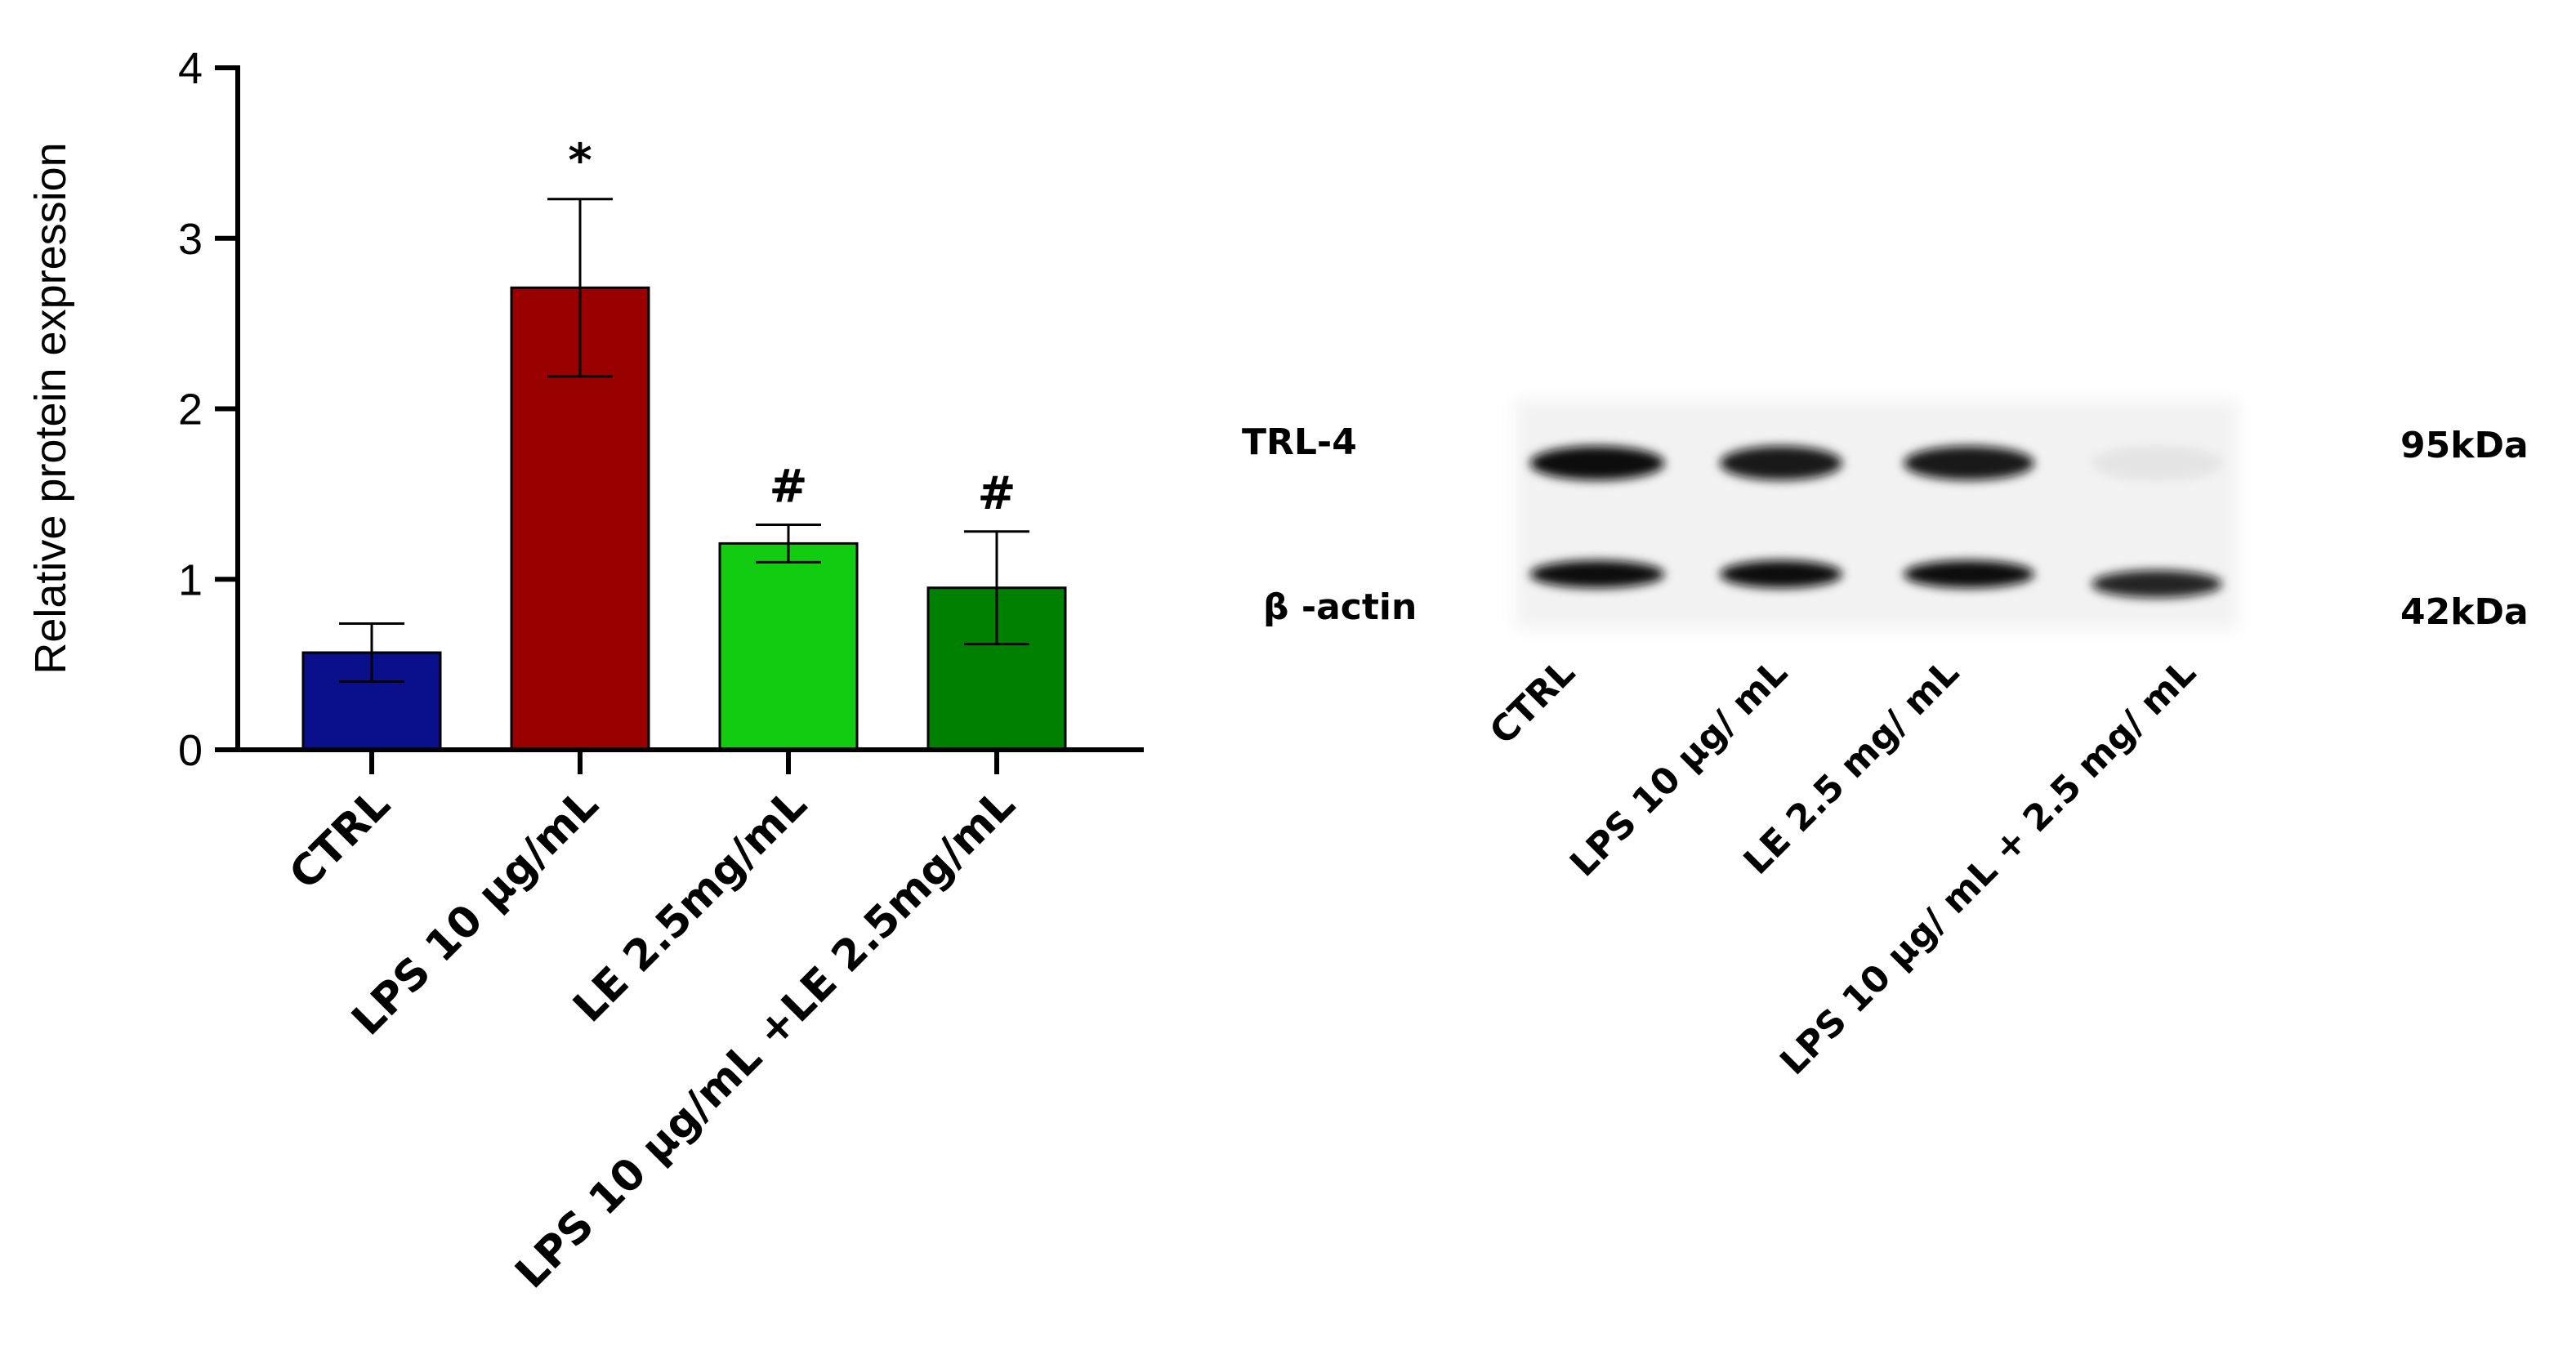 The height and width of the screenshot is (1346, 2576). Describe the element at coordinates (580, 162) in the screenshot. I see `significance-mark: *` at that location.